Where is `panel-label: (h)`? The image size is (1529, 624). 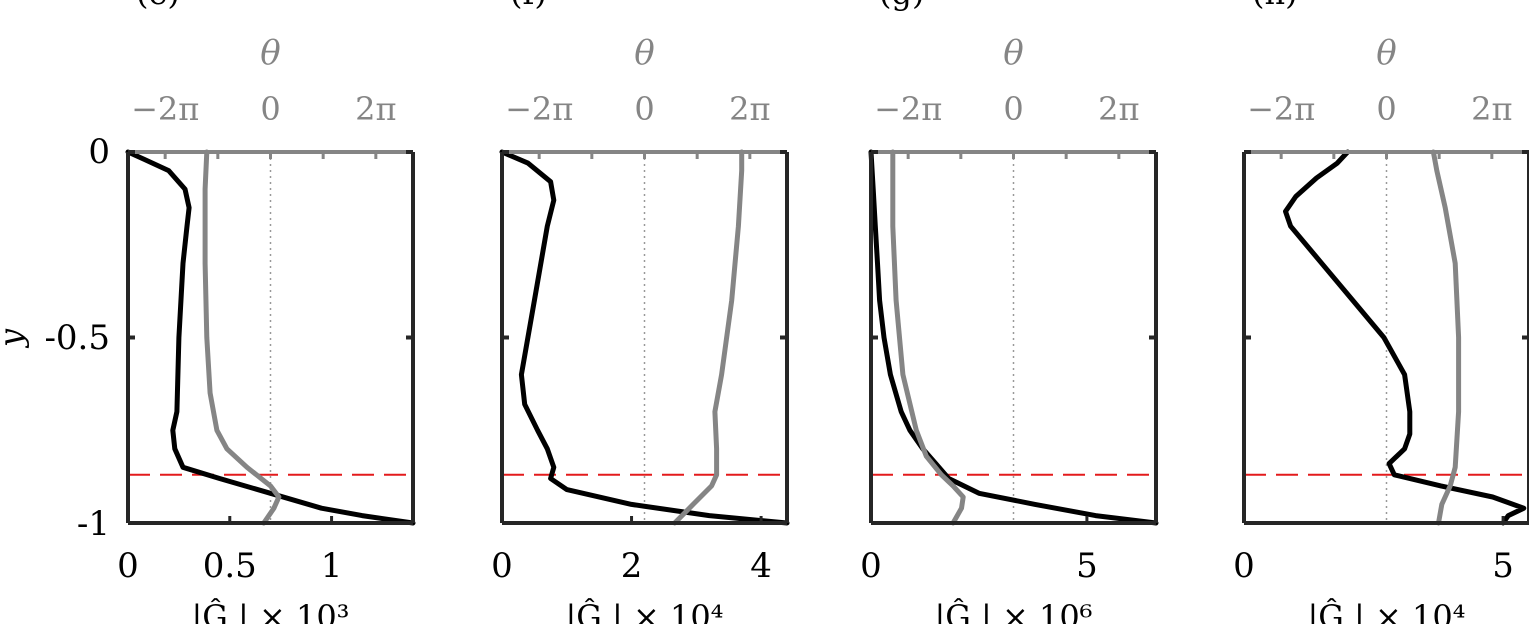
panel-label: (h) is located at coordinates (1275, 6).